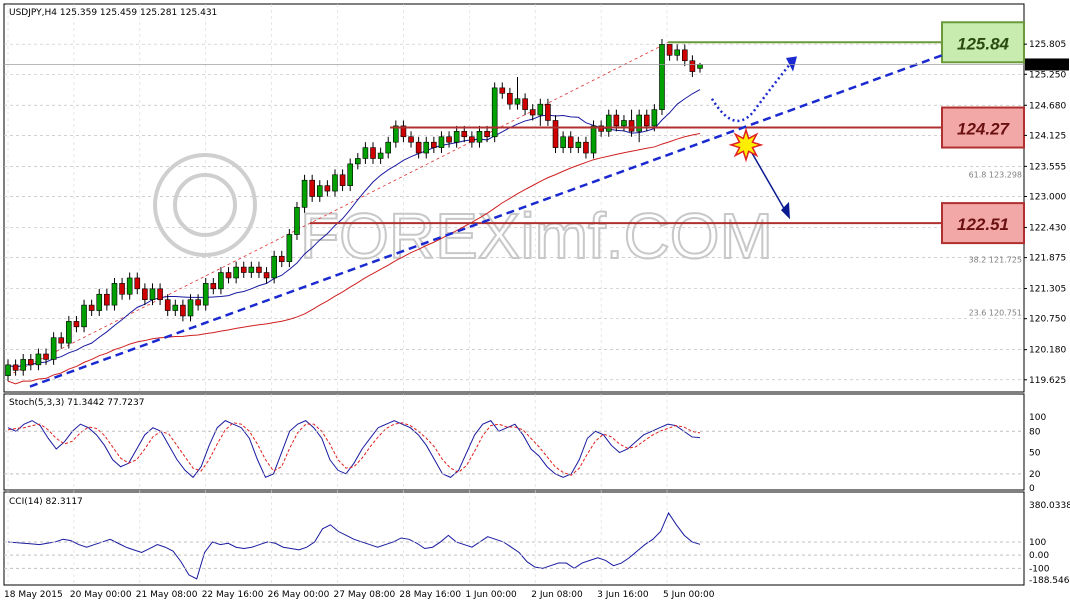 The height and width of the screenshot is (604, 1070). I want to click on price-tick-label: 125.250, so click(1047, 75).